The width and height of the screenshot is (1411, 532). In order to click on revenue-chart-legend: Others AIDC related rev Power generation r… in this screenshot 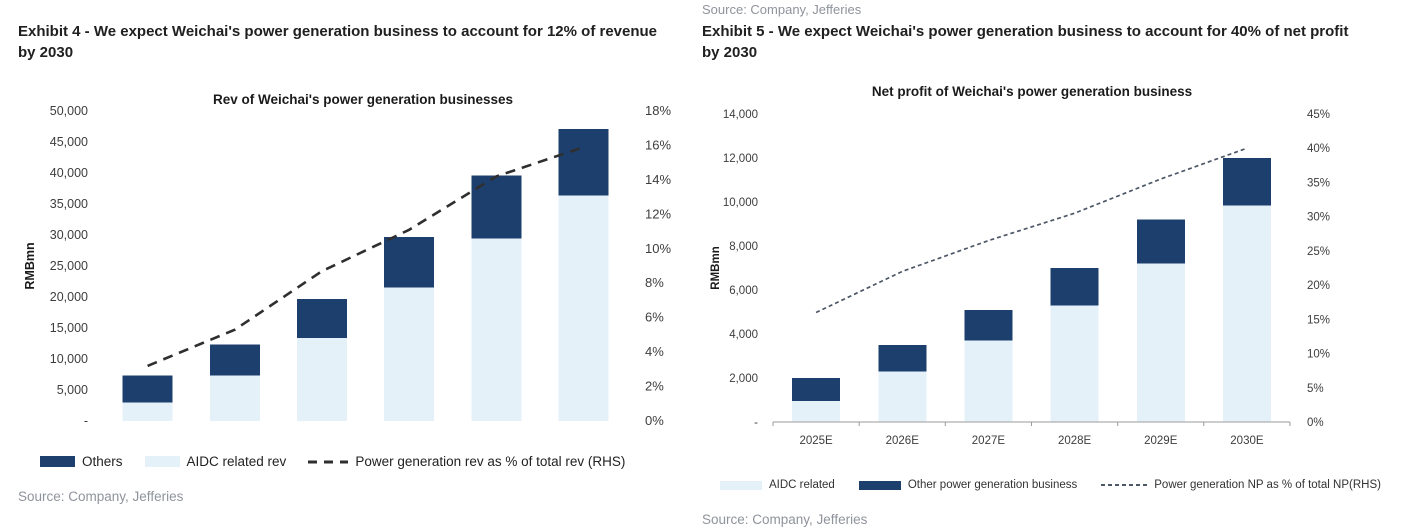, I will do `click(332, 461)`.